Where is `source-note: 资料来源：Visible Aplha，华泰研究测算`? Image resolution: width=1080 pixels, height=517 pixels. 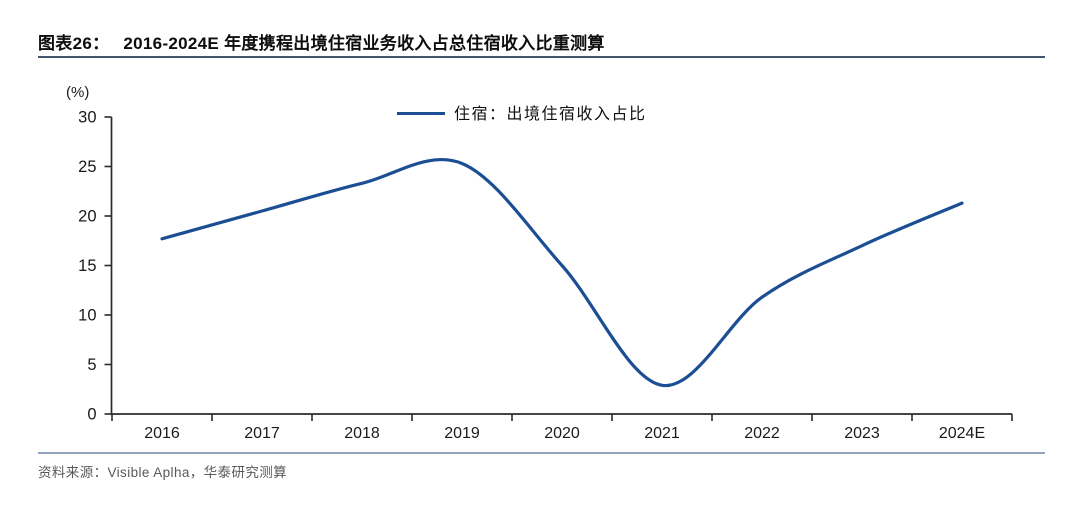
source-note: 资料来源：Visible Aplha，华泰研究测算 is located at coordinates (163, 472).